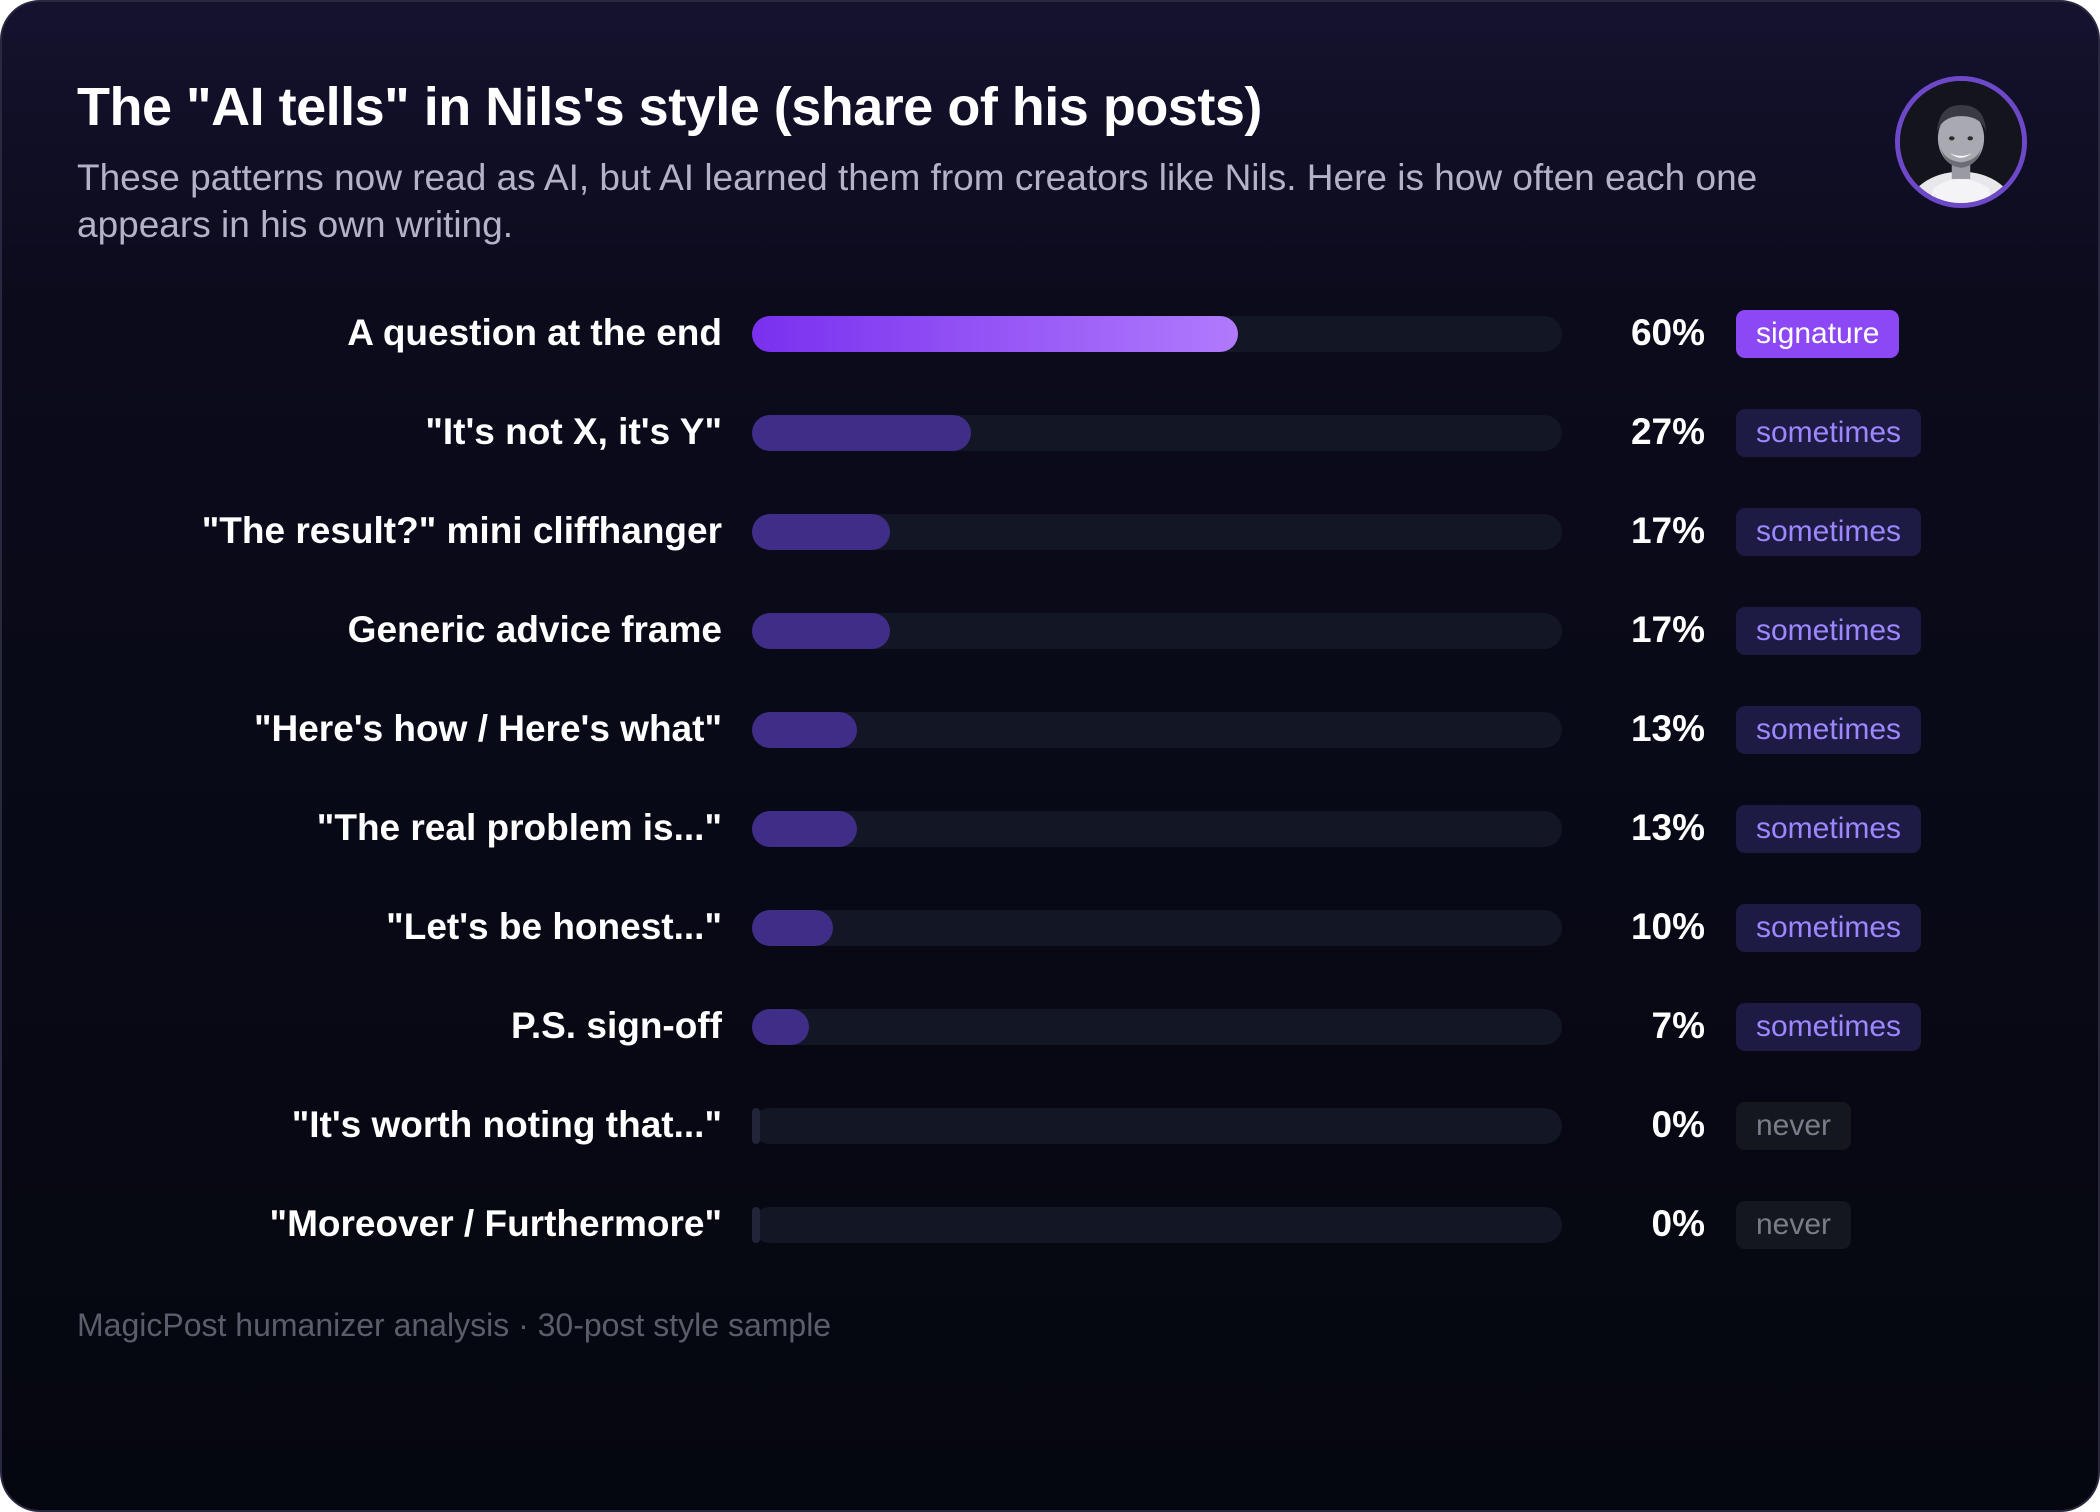  What do you see at coordinates (534, 629) in the screenshot?
I see `category-label: Generic advice frame` at bounding box center [534, 629].